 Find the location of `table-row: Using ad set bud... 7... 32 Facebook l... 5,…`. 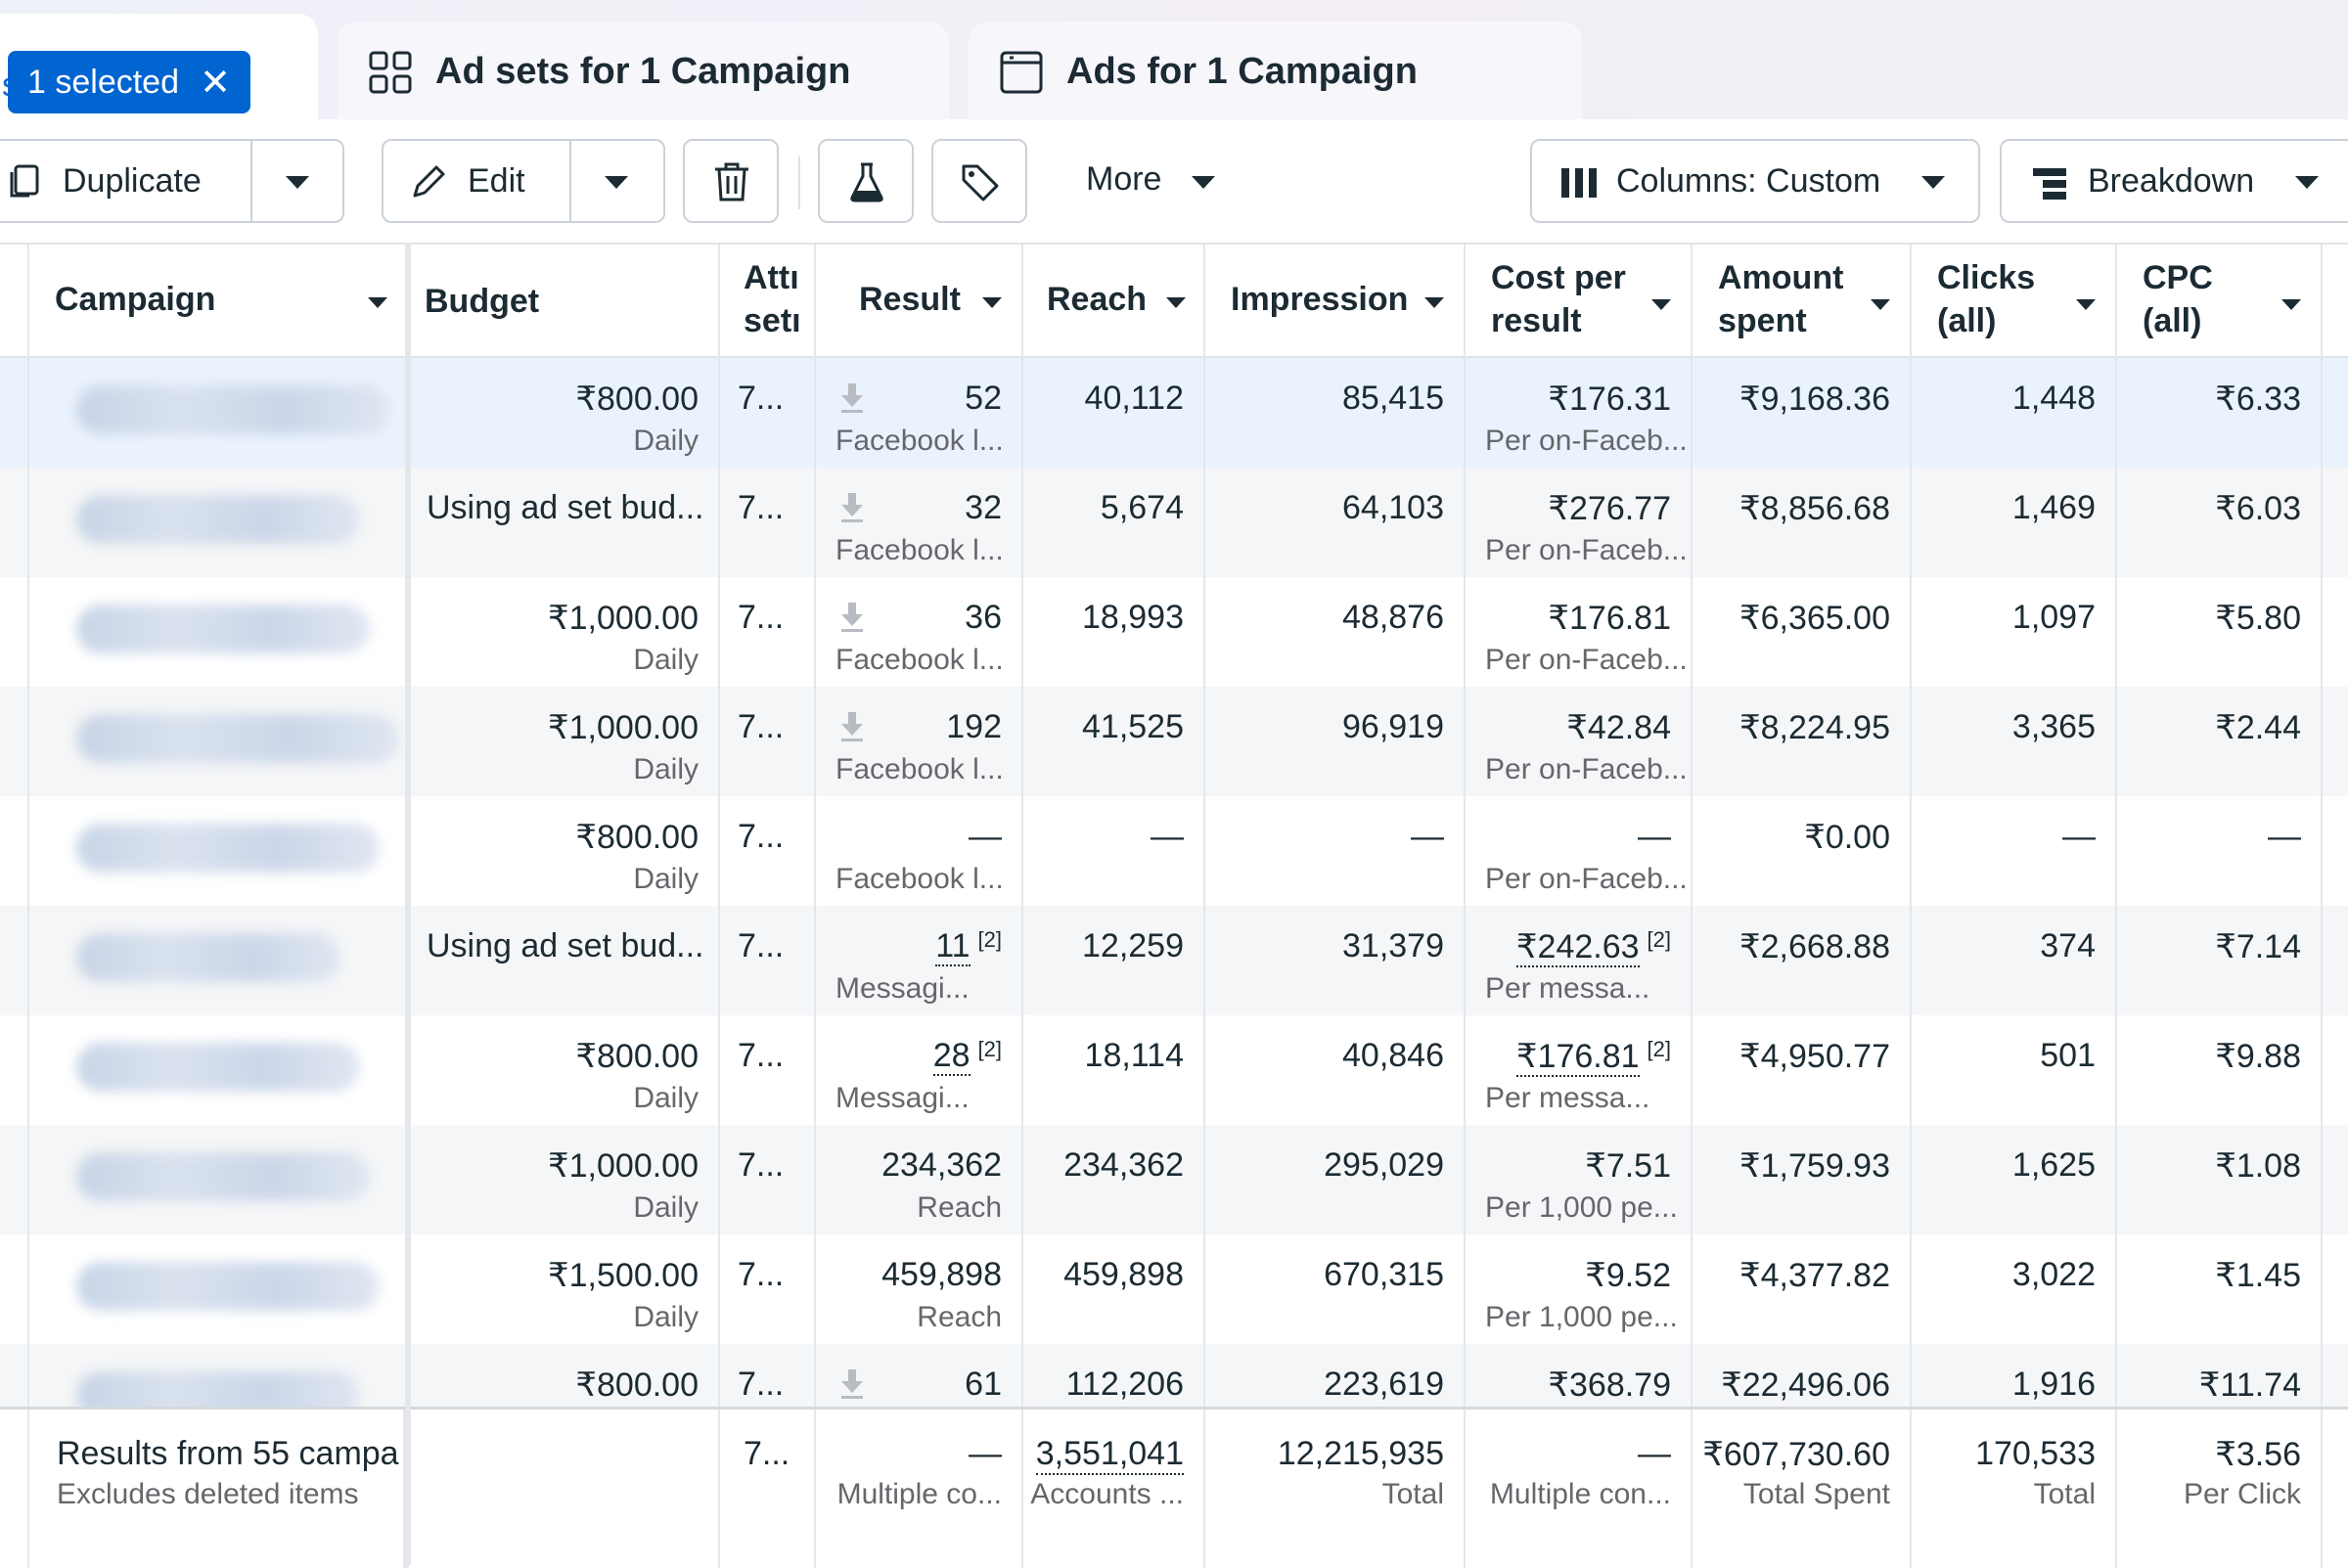

table-row: Using ad set bud... 7... 32 Facebook l... 5,… is located at coordinates (1174, 522).